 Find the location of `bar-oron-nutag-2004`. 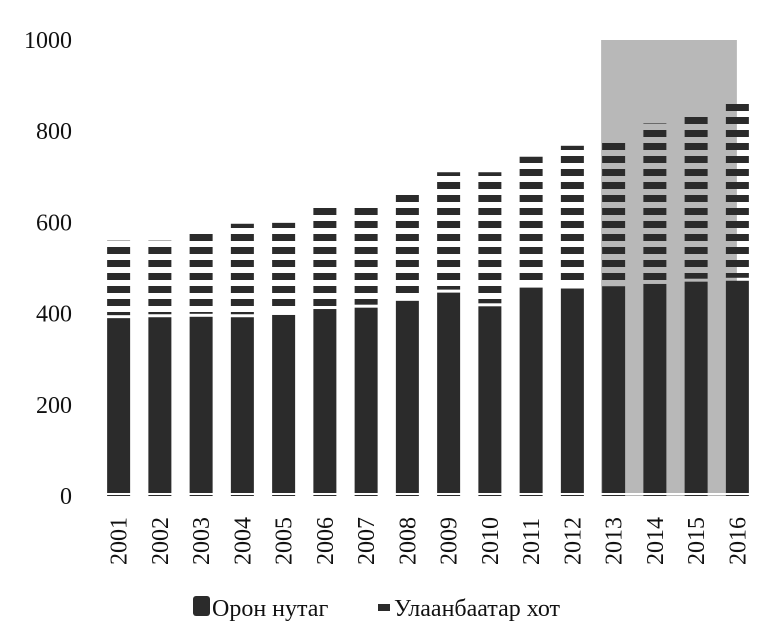

bar-oron-nutag-2004 is located at coordinates (242, 406).